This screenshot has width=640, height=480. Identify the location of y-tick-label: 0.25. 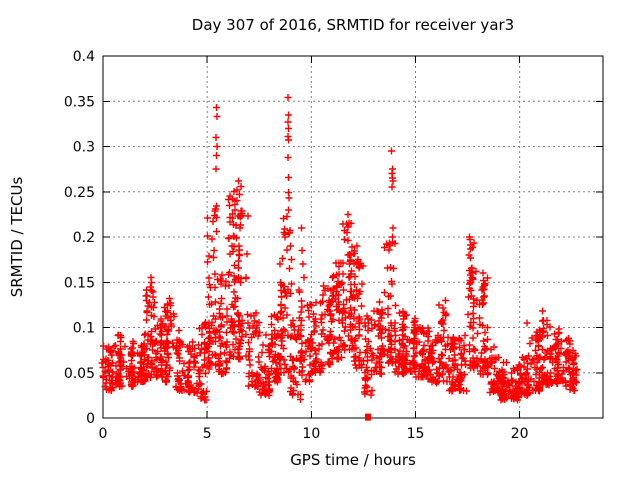
(79, 193).